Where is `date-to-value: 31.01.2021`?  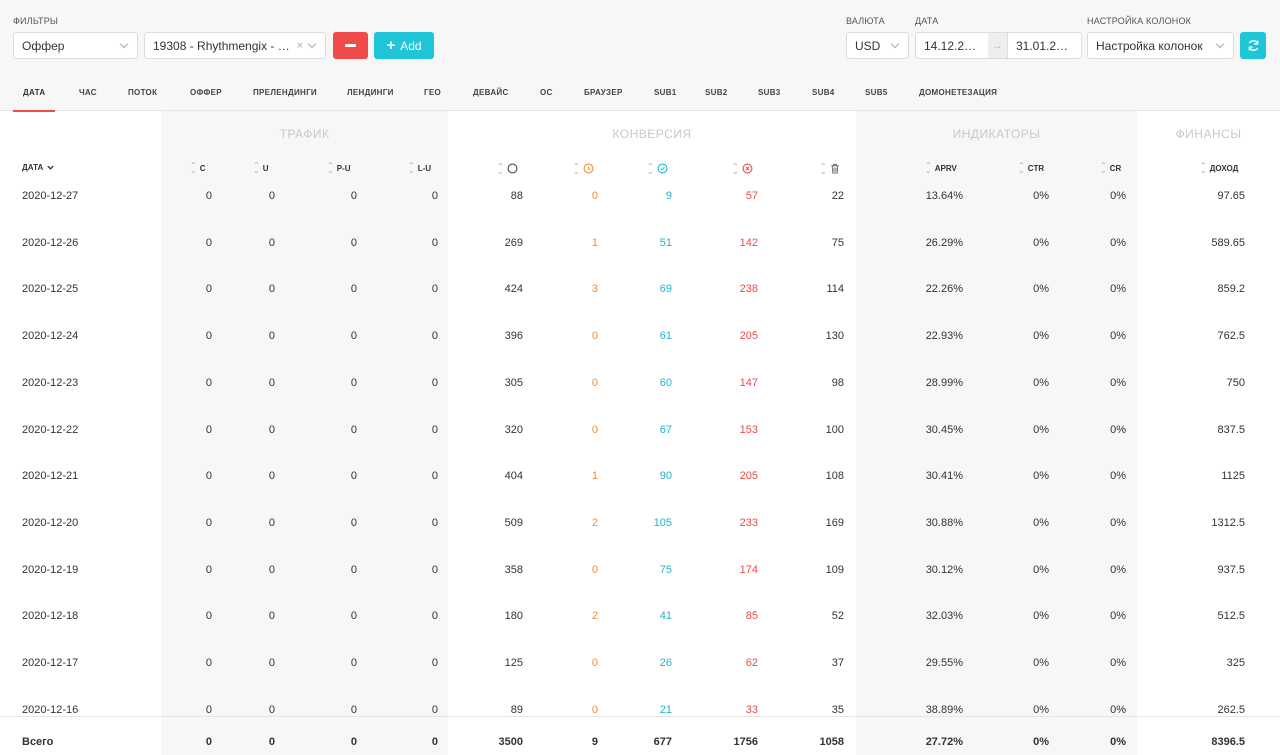 date-to-value: 31.01.2021 is located at coordinates (1044, 45).